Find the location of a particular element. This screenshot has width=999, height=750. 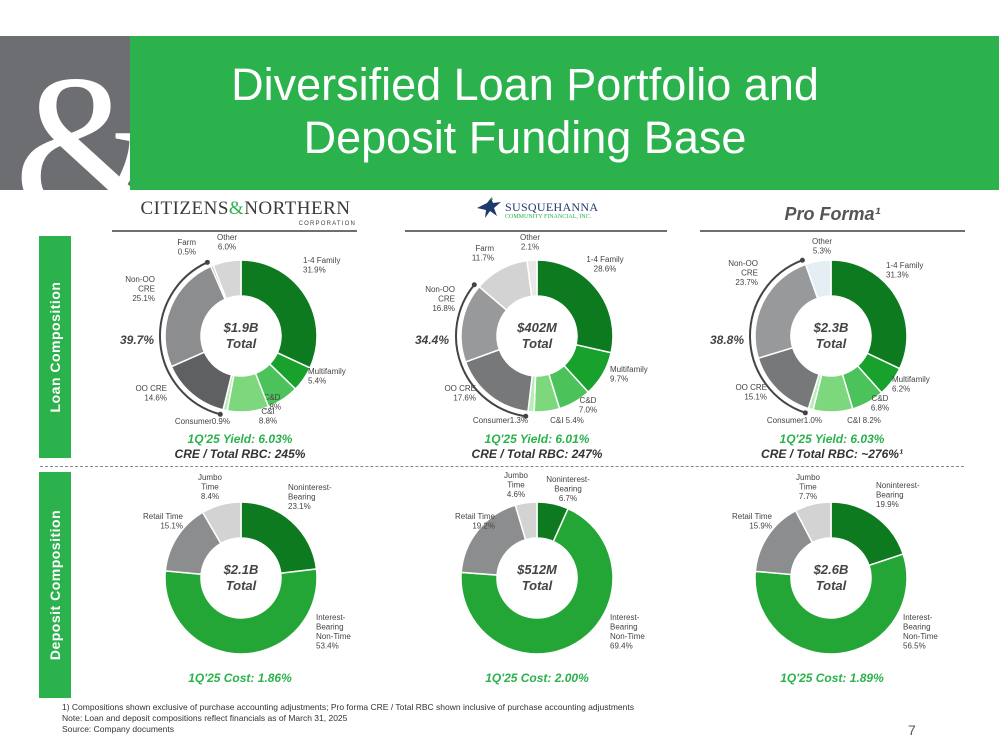

sq-loan-center-value: $402M is located at coordinates (537, 327).